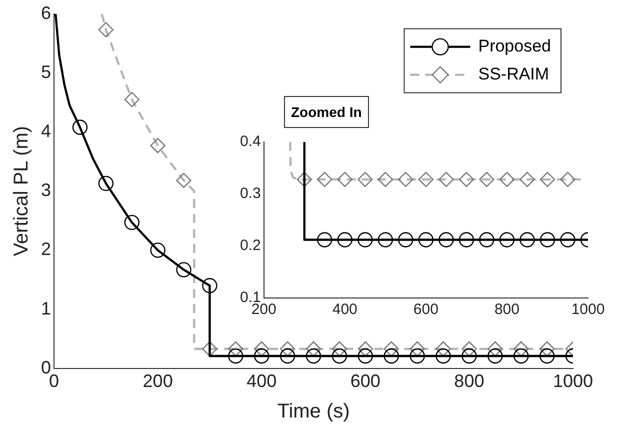 The height and width of the screenshot is (430, 623). I want to click on legend-label: SS-RAIM, so click(514, 74).